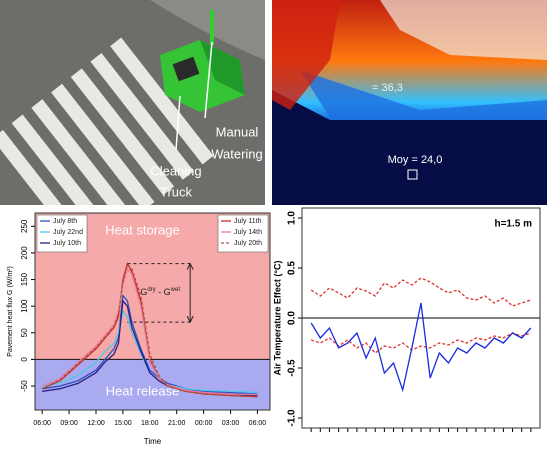  Describe the element at coordinates (123, 423) in the screenshot. I see `x-tick-label: 15:00` at that location.